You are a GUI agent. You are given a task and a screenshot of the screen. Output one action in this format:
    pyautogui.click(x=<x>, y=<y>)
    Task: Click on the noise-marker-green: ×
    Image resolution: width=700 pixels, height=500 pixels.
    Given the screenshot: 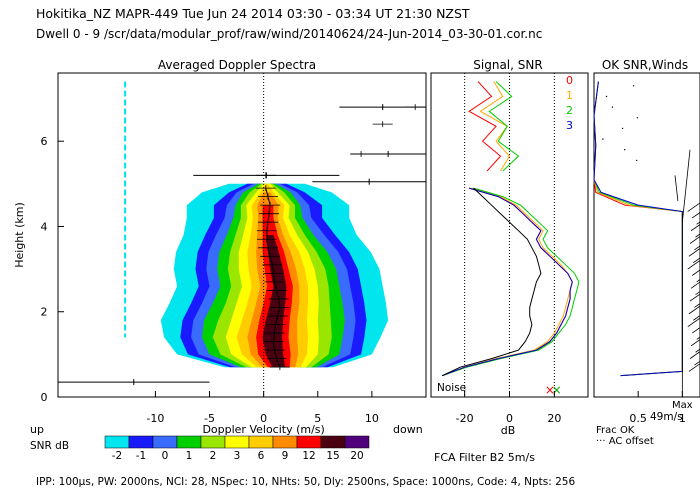 What is the action you would take?
    pyautogui.click(x=557, y=390)
    